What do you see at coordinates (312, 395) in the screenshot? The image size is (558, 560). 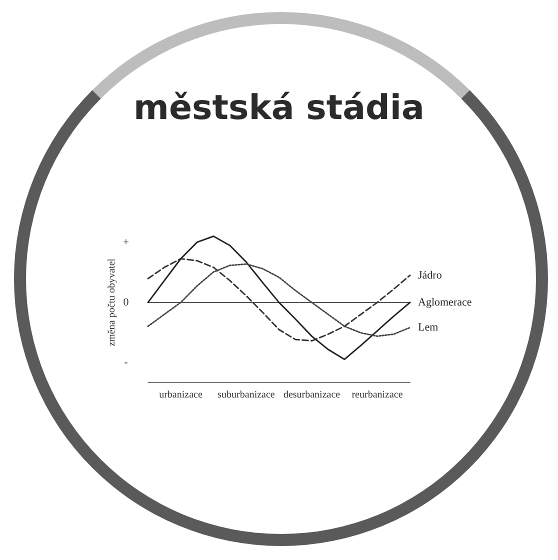 I see `x-tick-label: desurbanizace` at bounding box center [312, 395].